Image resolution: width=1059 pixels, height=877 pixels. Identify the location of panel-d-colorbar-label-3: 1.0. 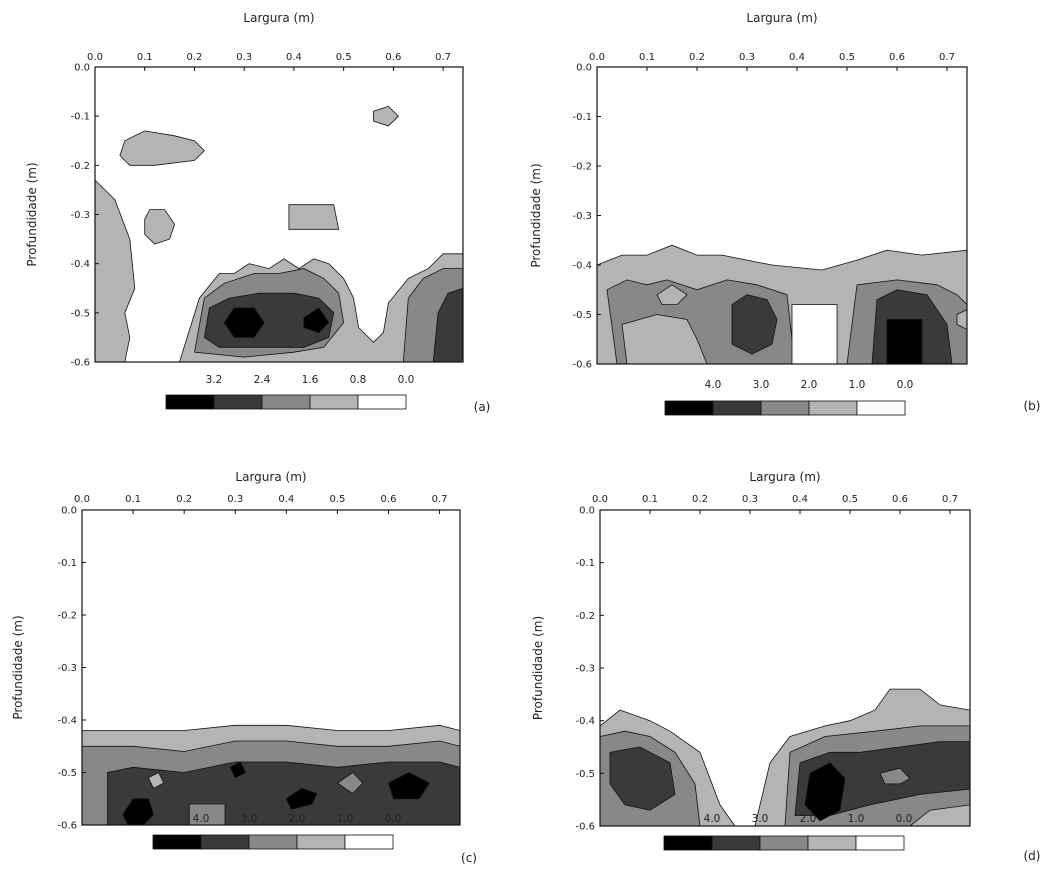
(856, 819).